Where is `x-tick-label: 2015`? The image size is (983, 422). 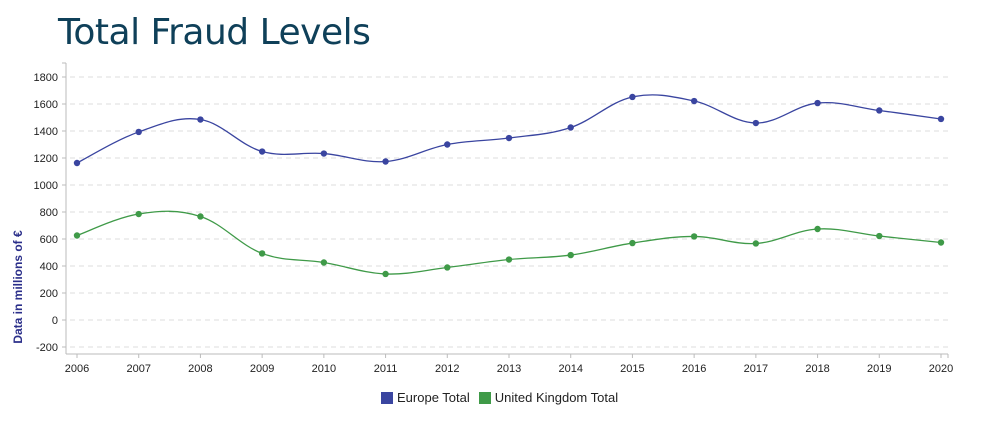
x-tick-label: 2015 is located at coordinates (632, 369).